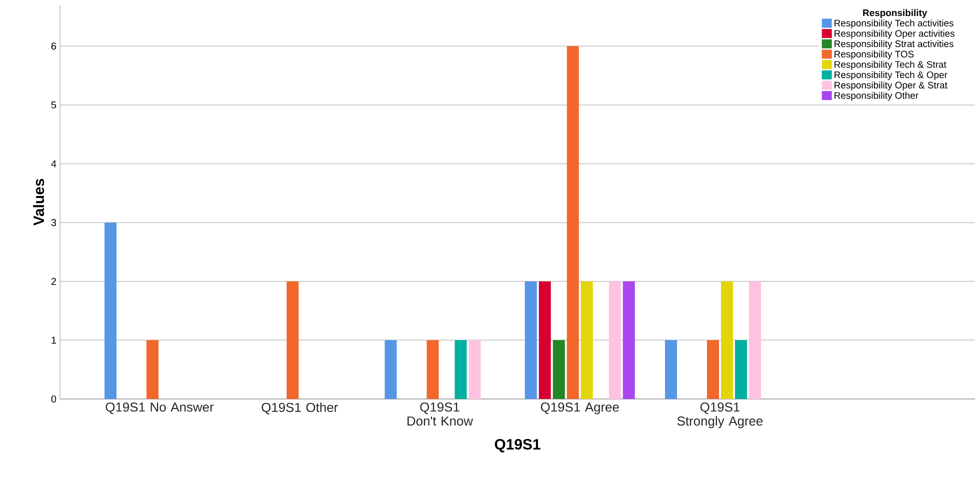  What do you see at coordinates (53, 399) in the screenshot?
I see `y-tick-label: 0` at bounding box center [53, 399].